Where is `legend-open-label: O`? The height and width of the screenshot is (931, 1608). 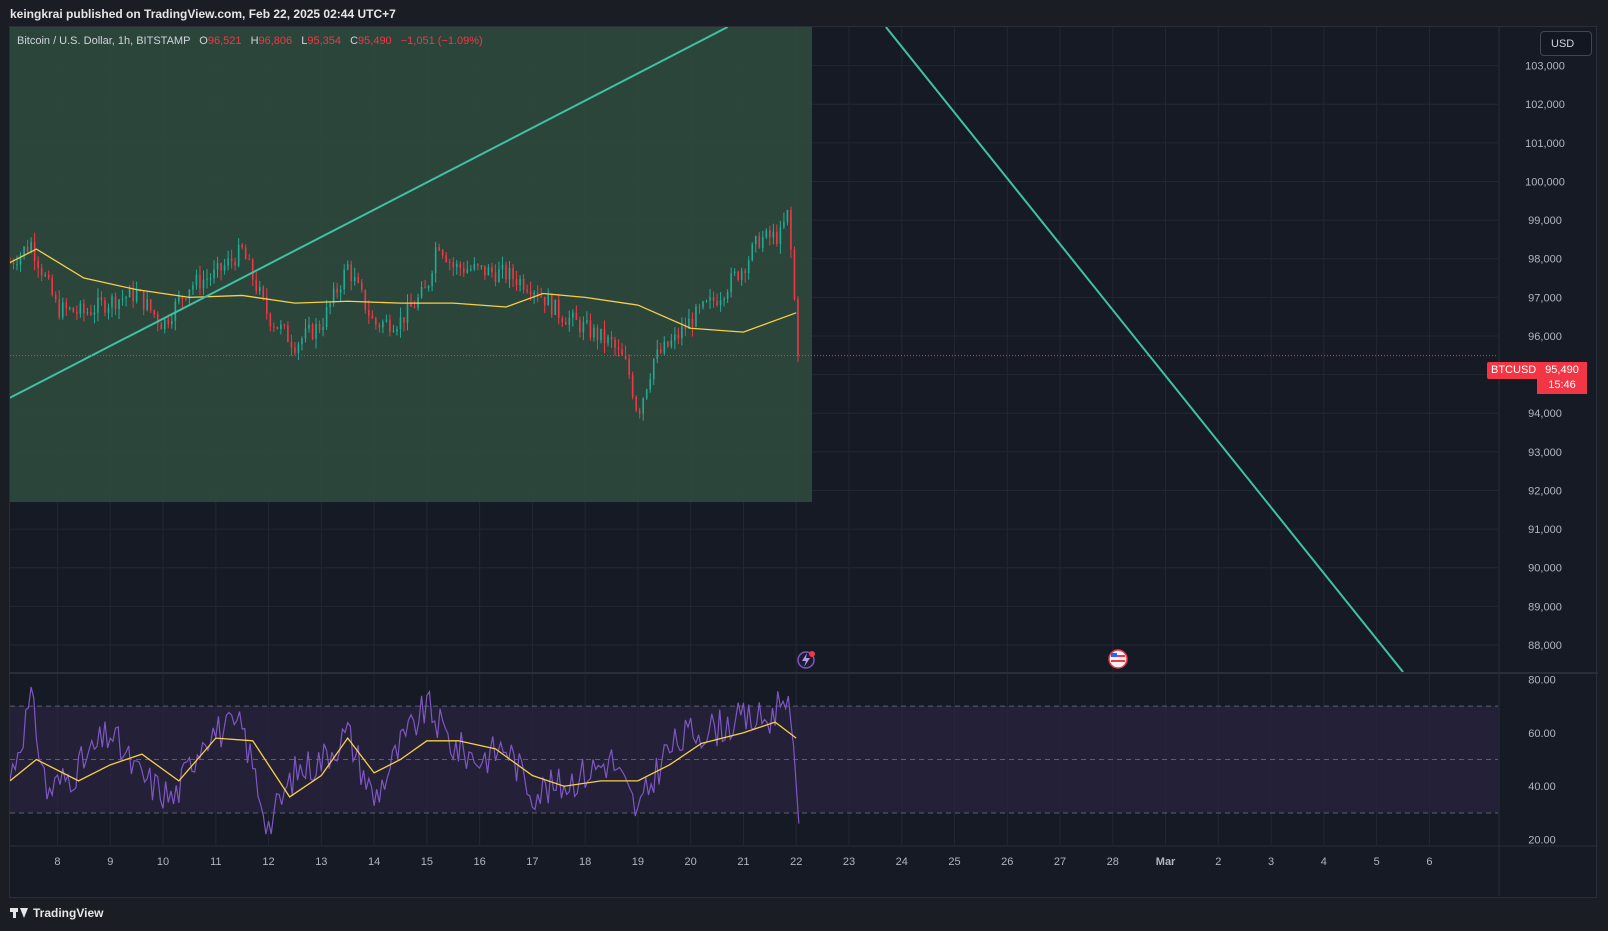 legend-open-label: O is located at coordinates (203, 41).